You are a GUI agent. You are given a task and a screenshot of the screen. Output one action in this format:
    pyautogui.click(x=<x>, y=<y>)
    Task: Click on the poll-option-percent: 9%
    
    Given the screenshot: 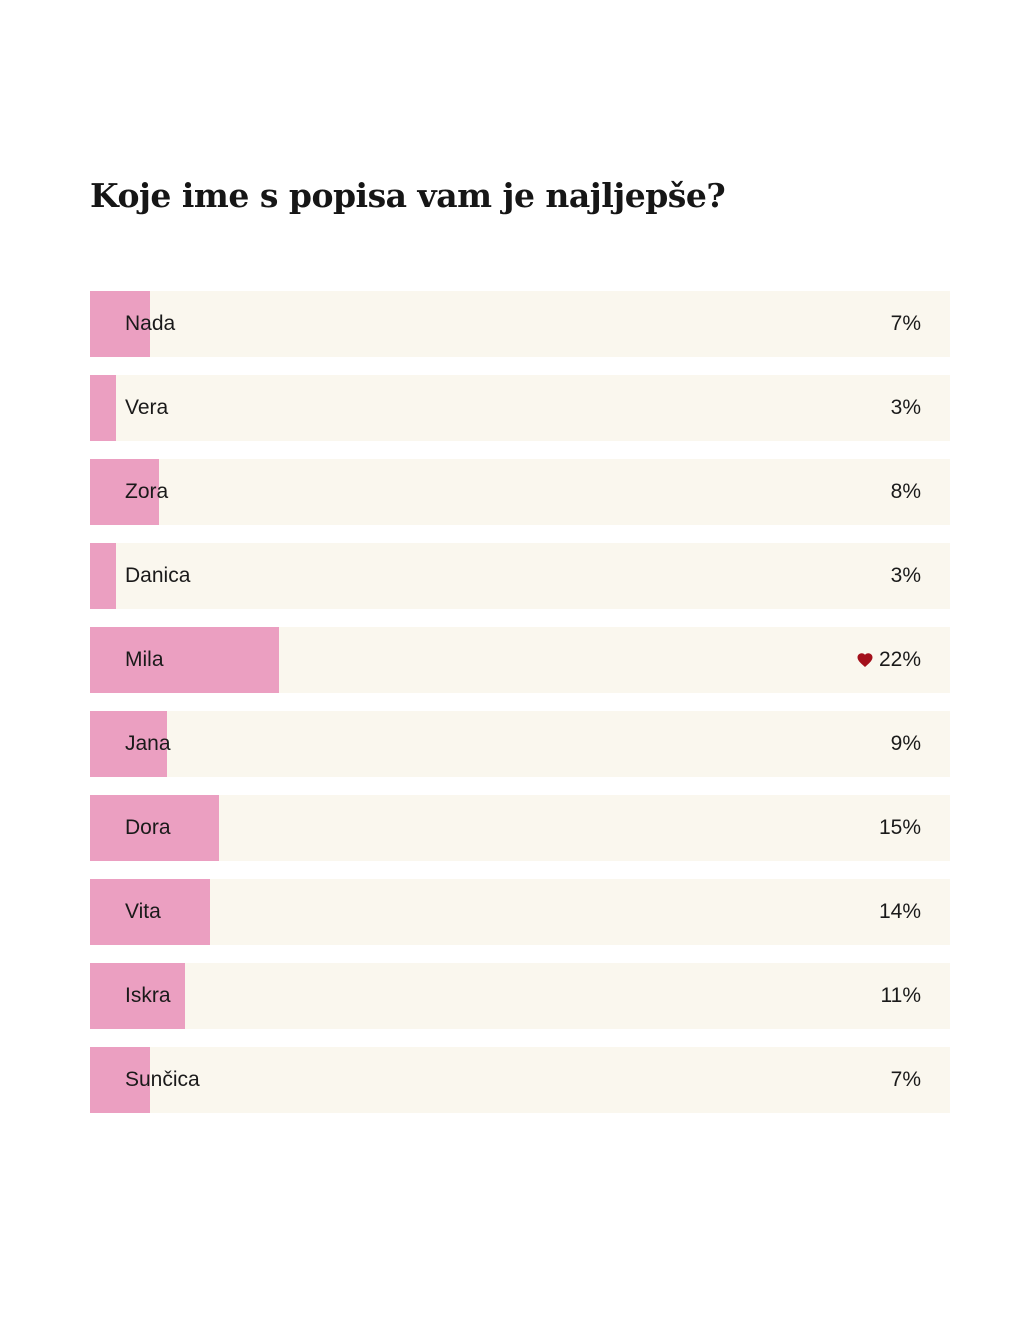 What is the action you would take?
    pyautogui.click(x=905, y=743)
    